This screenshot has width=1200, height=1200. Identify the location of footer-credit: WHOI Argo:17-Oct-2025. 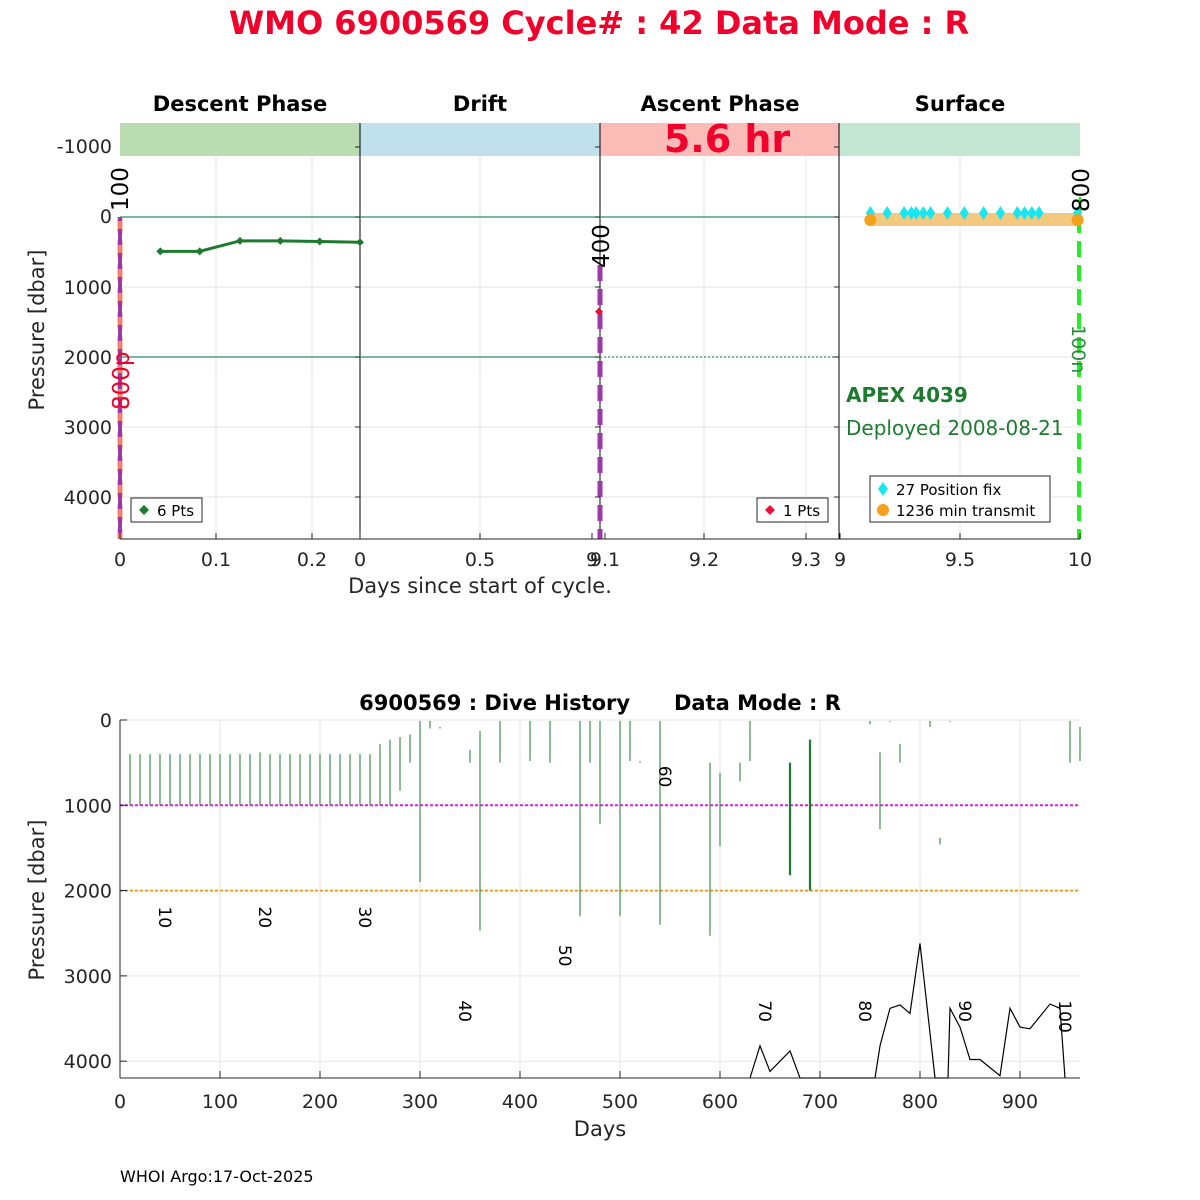
(217, 1176).